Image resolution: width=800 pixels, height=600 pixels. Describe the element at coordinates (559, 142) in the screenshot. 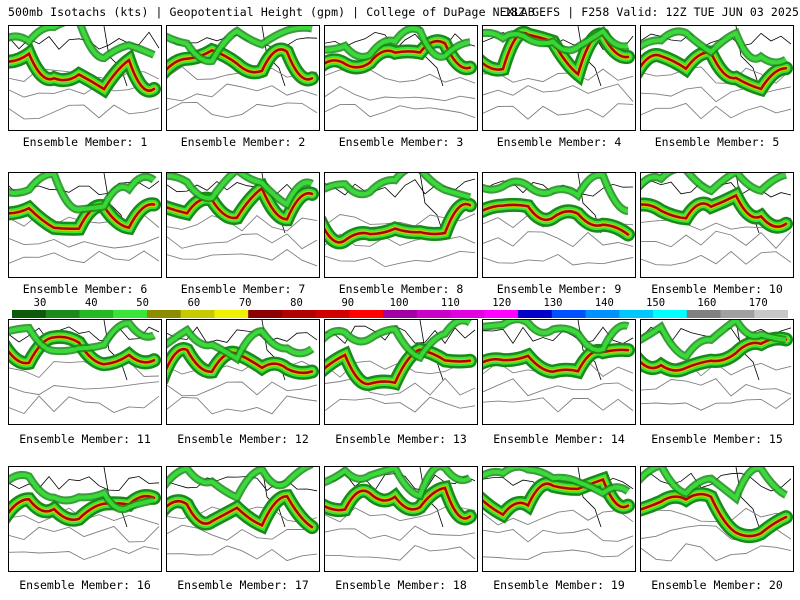

I see `ensemble-member-label: Ensemble Member: 4` at that location.